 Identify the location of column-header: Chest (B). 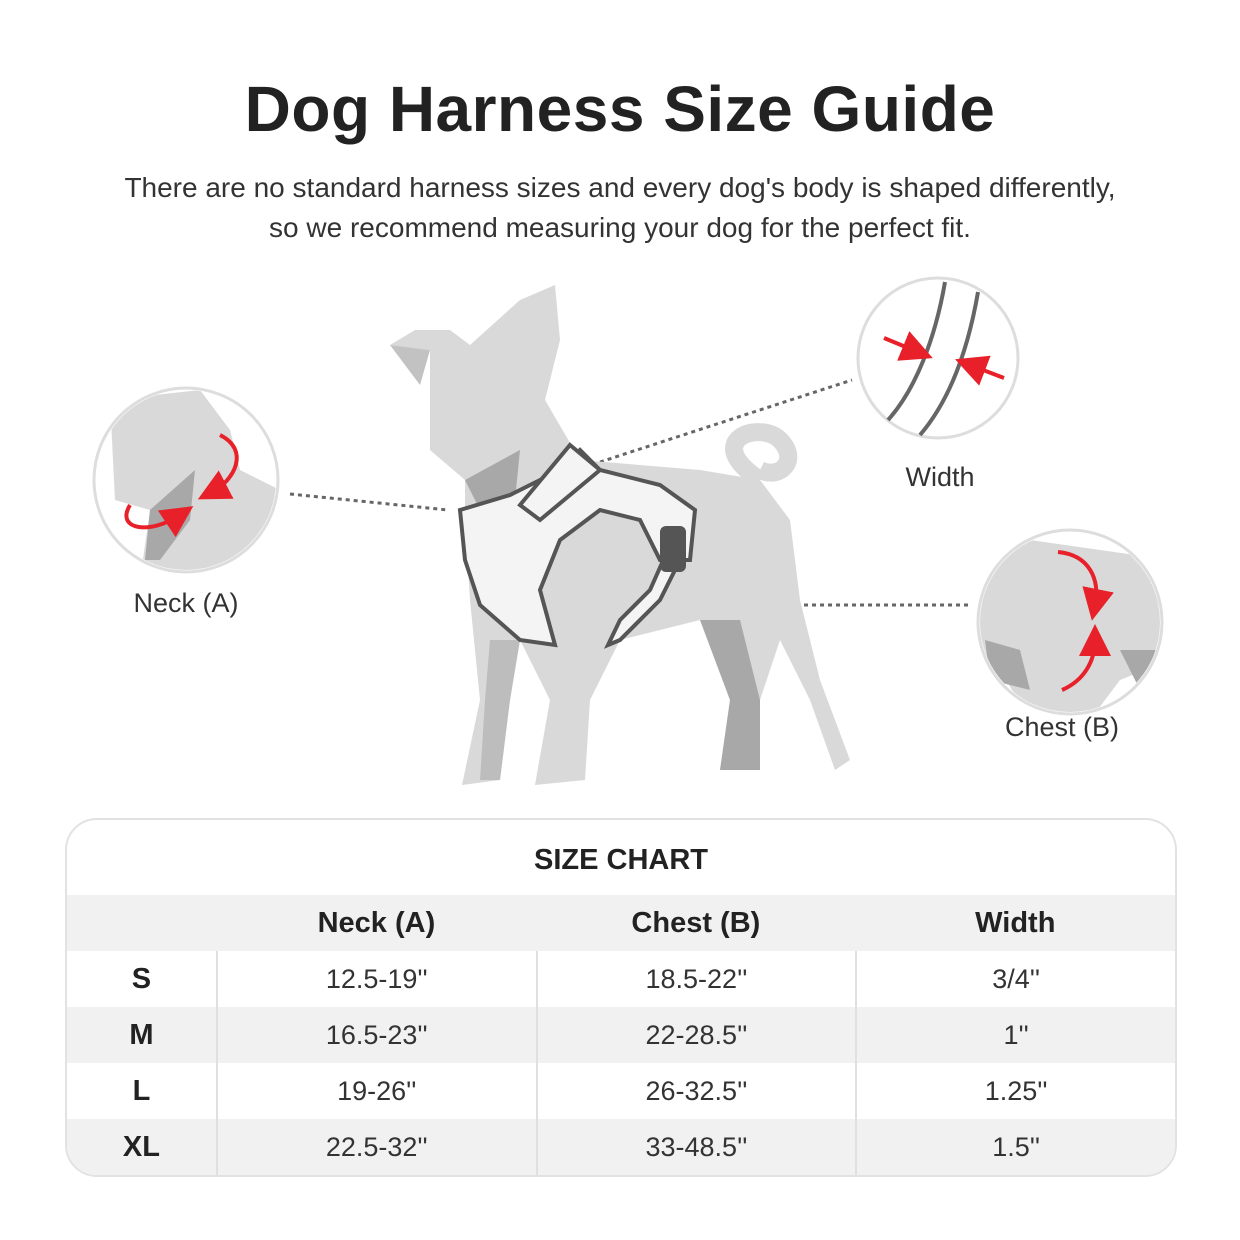
(696, 922).